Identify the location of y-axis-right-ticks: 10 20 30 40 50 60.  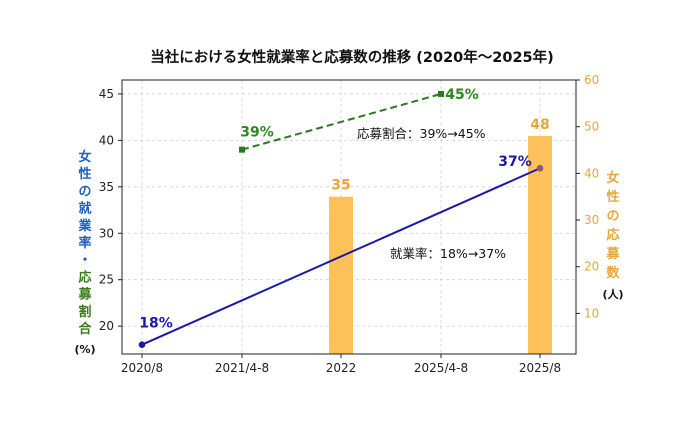
(587, 196).